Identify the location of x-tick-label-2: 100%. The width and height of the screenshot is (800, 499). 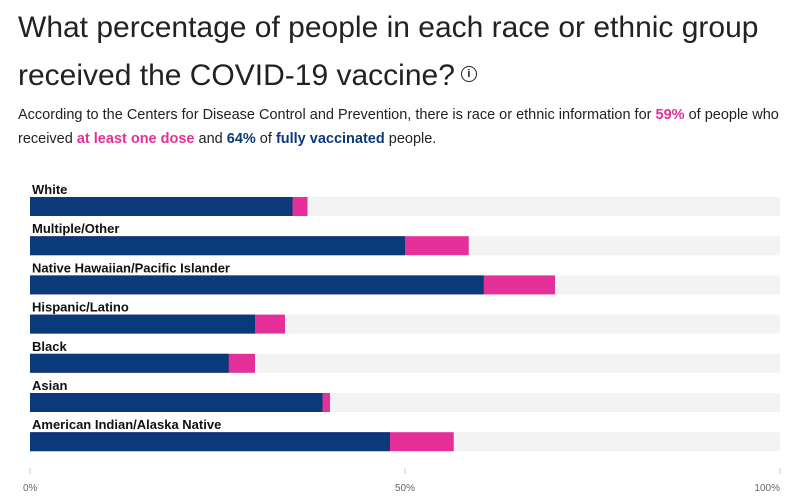
(767, 488).